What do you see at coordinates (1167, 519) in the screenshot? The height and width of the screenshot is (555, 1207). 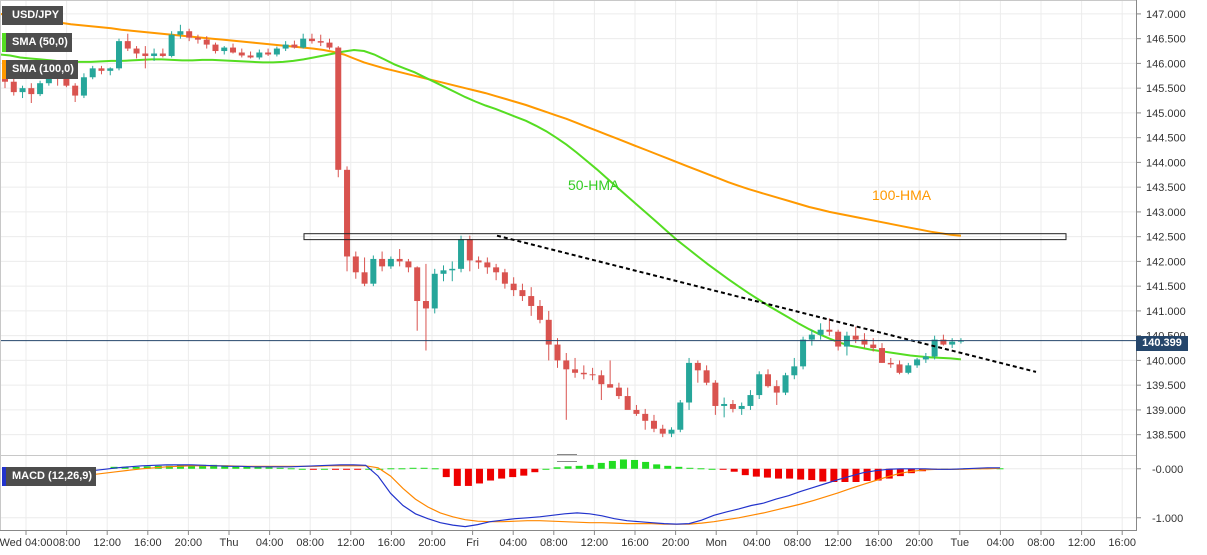 I see `macd-tick-label: -1.000` at bounding box center [1167, 519].